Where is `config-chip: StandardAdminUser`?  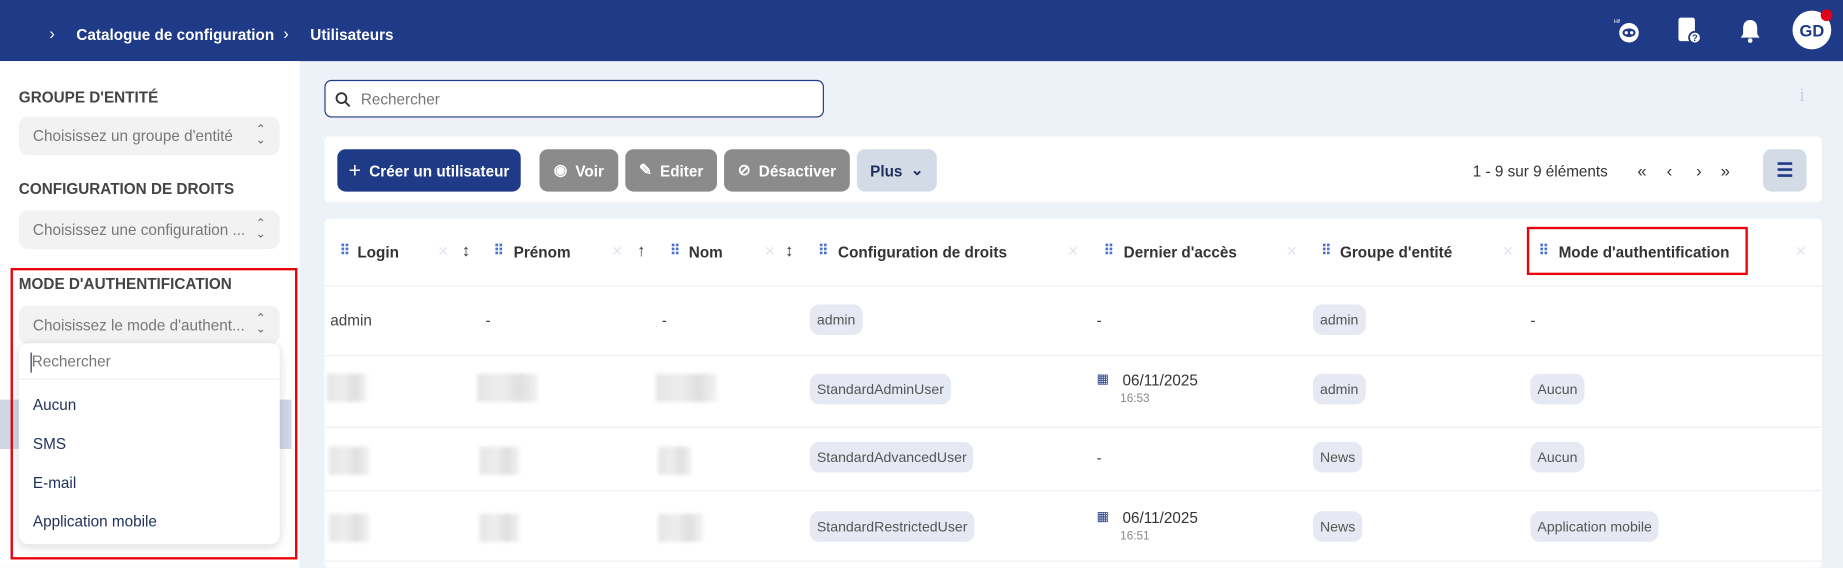 config-chip: StandardAdminUser is located at coordinates (880, 389).